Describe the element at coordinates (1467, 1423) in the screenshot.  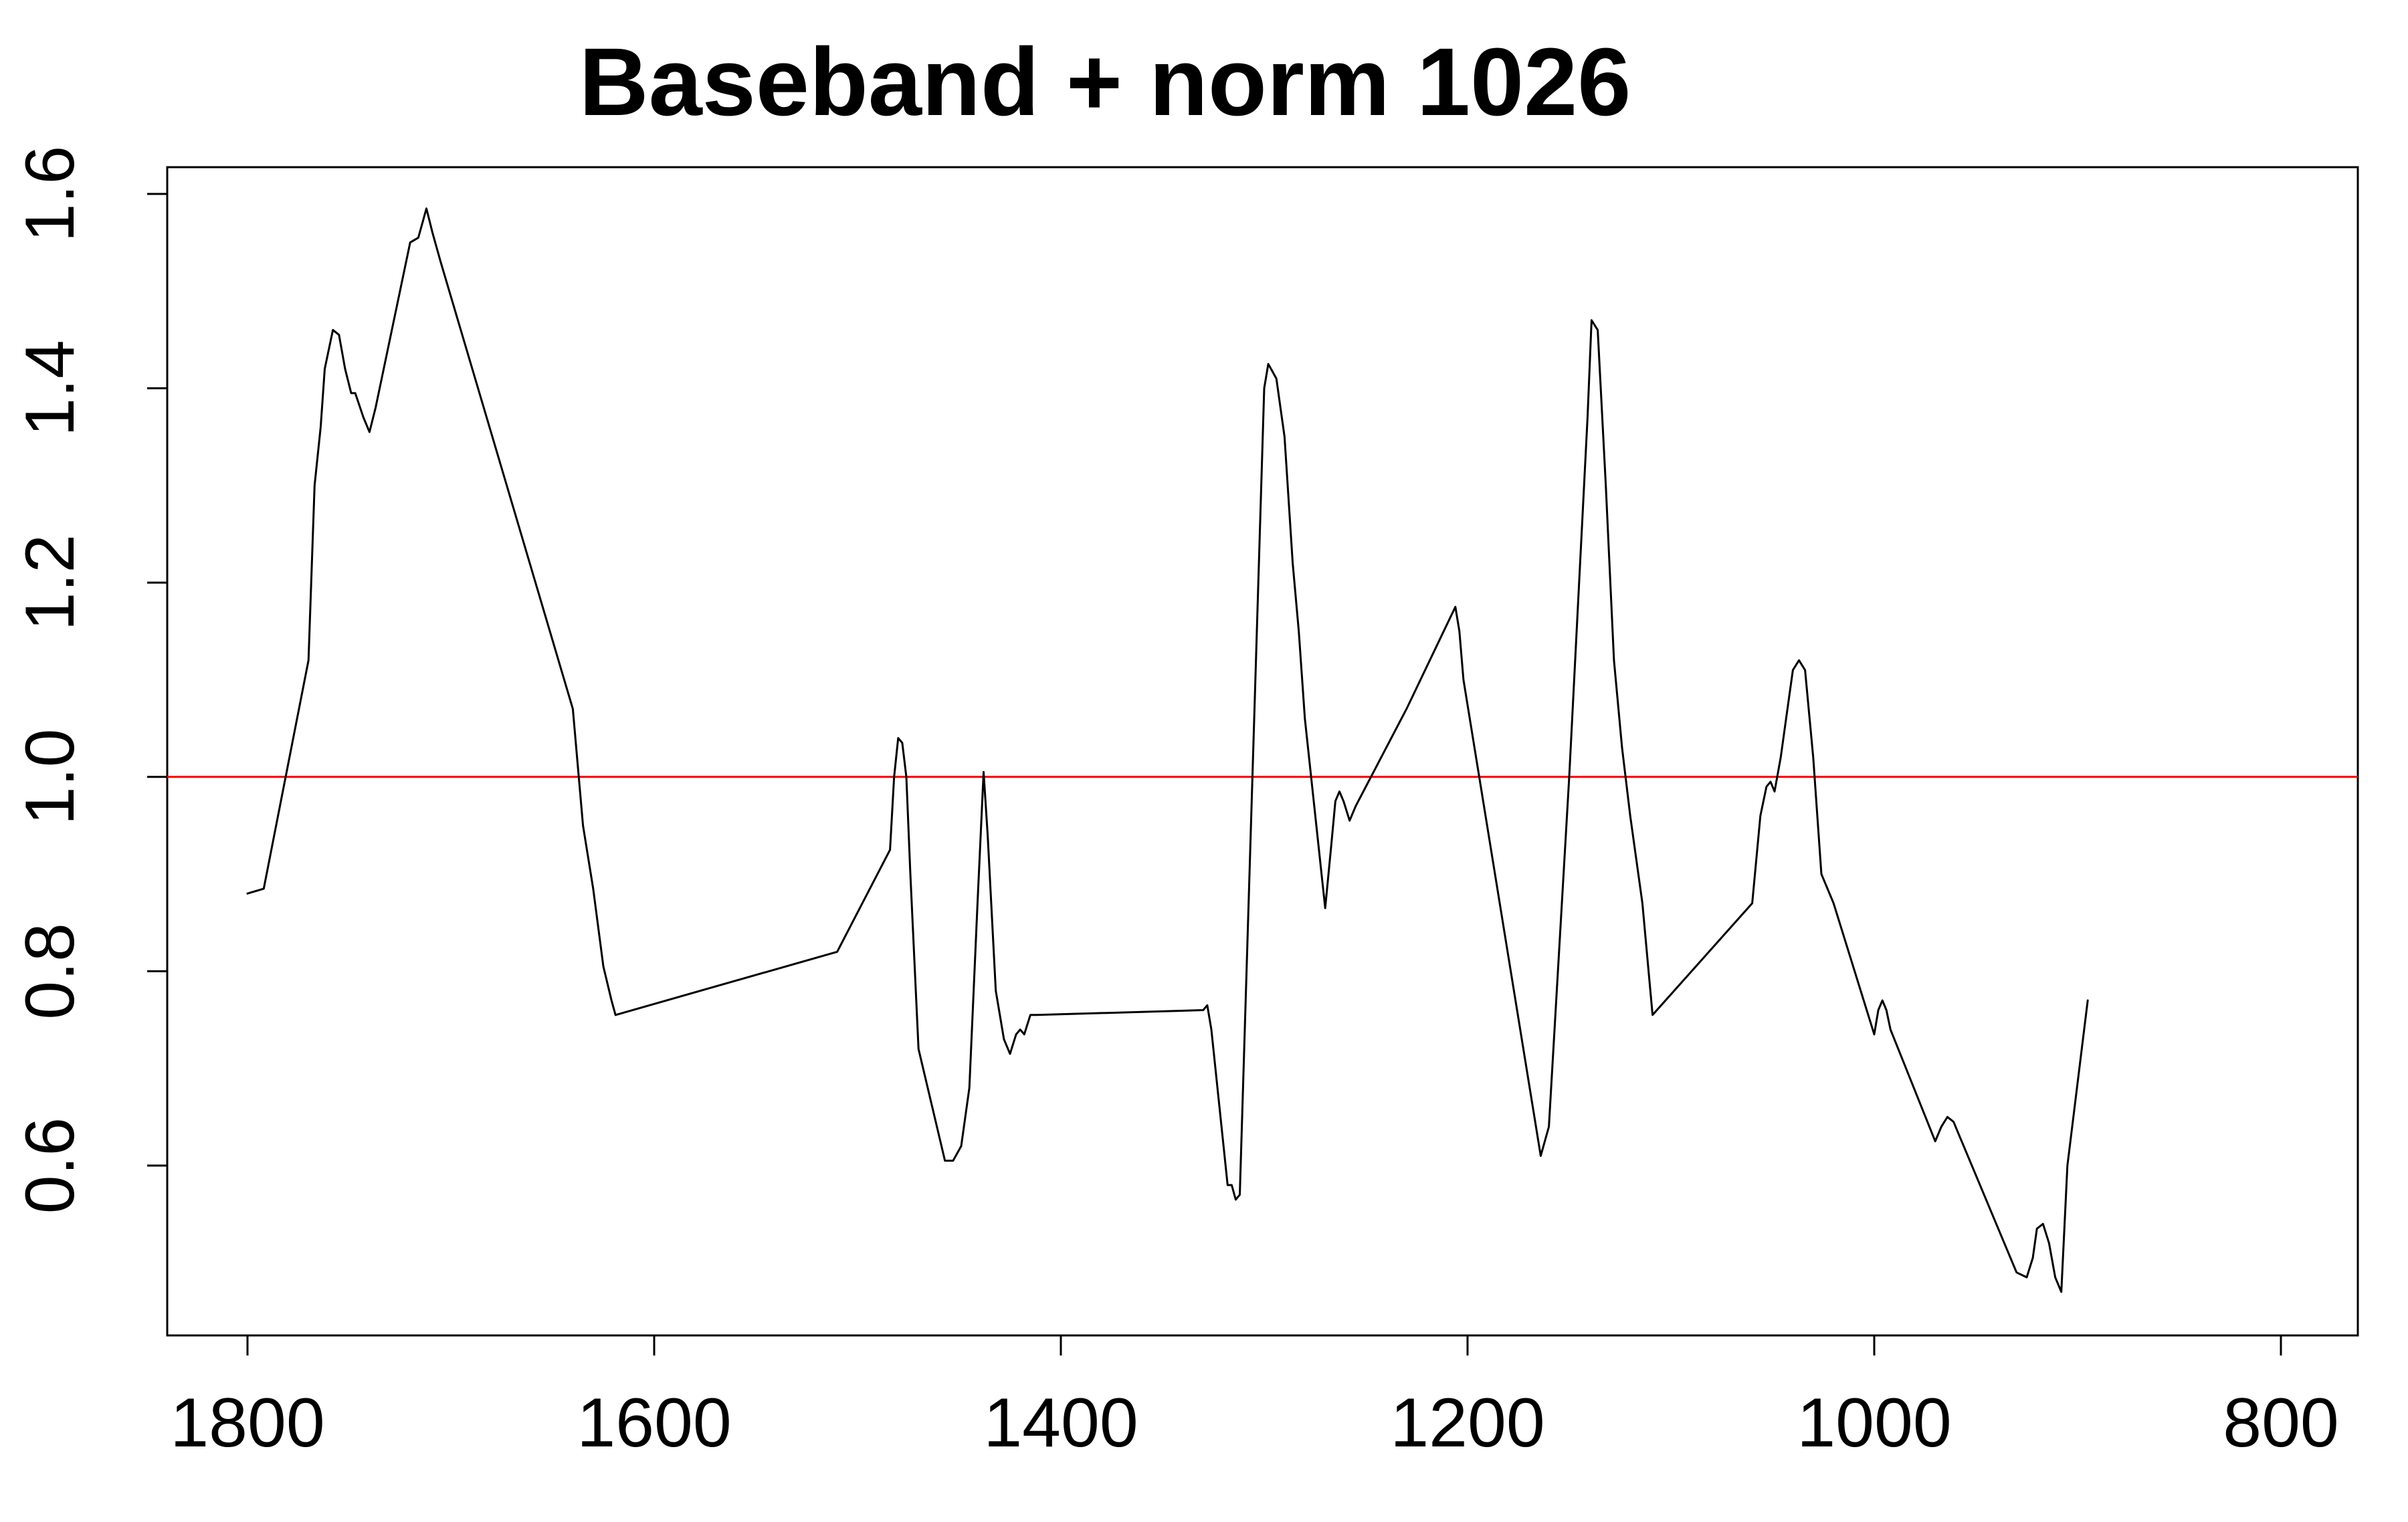
I see `x-tick-label: 1200` at that location.